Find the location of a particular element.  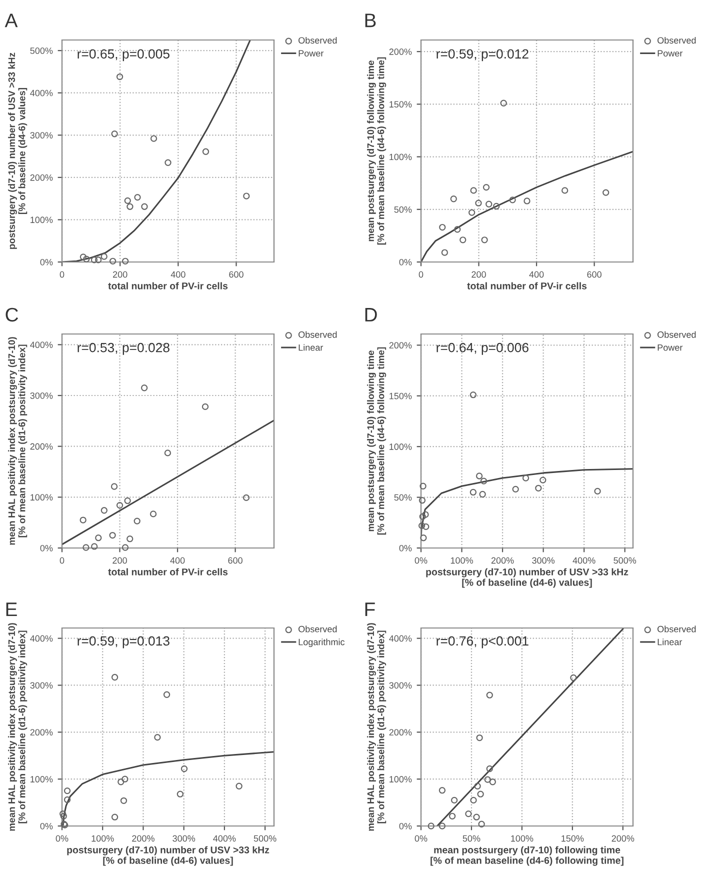

chart-title: A is located at coordinates (11, 21).